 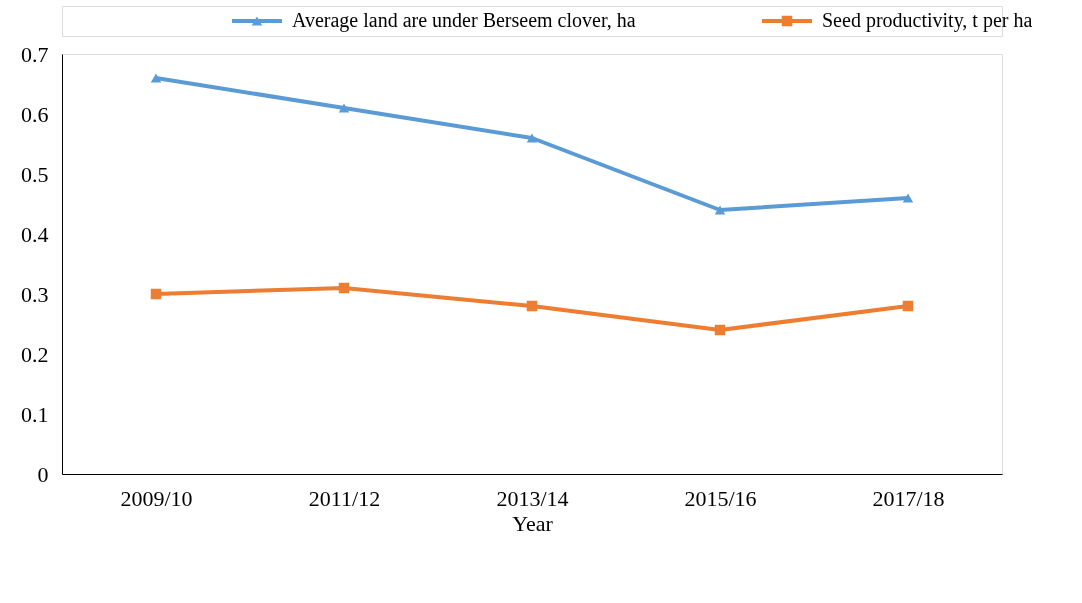 What do you see at coordinates (35, 414) in the screenshot?
I see `y-tick-label: 0.1` at bounding box center [35, 414].